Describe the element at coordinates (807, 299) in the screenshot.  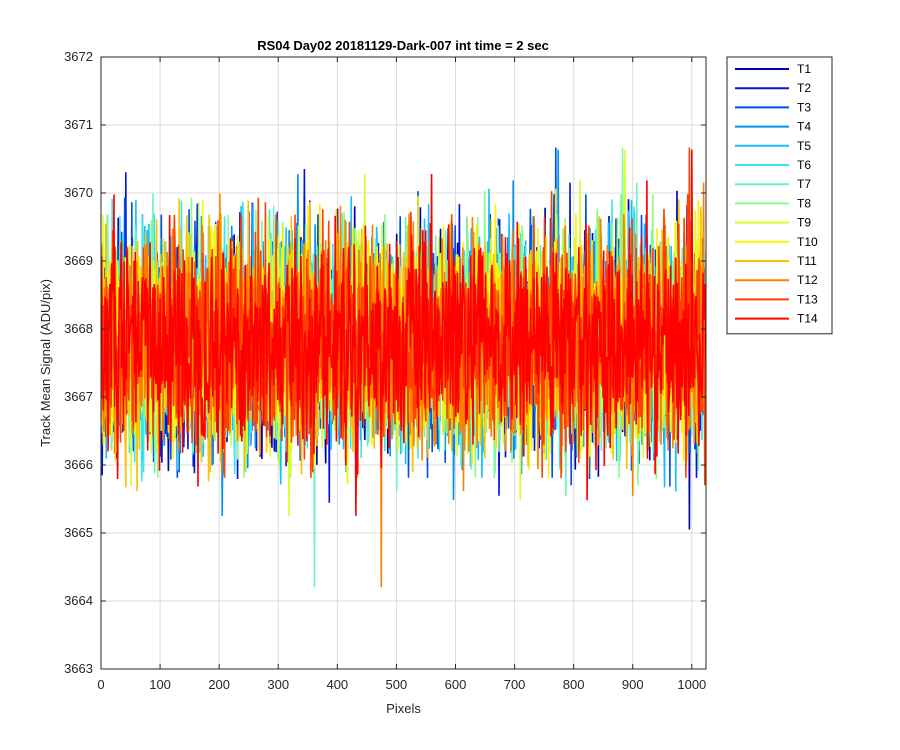
I see `legend-label-t13: T13` at that location.